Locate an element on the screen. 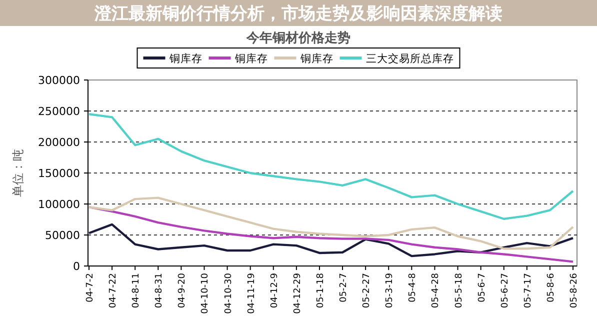  x-tick-label: 04-11-19 is located at coordinates (251, 293).